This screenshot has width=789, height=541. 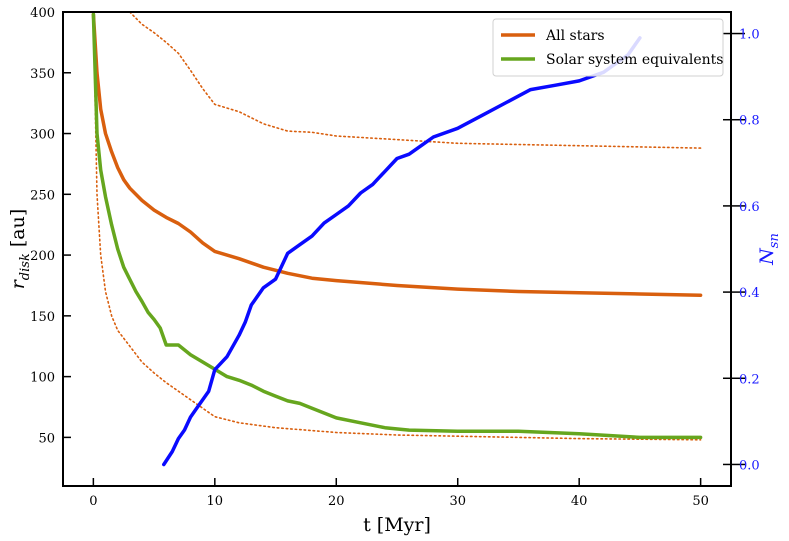 What do you see at coordinates (42, 74) in the screenshot?
I see `y-left-tick-label: 350` at bounding box center [42, 74].